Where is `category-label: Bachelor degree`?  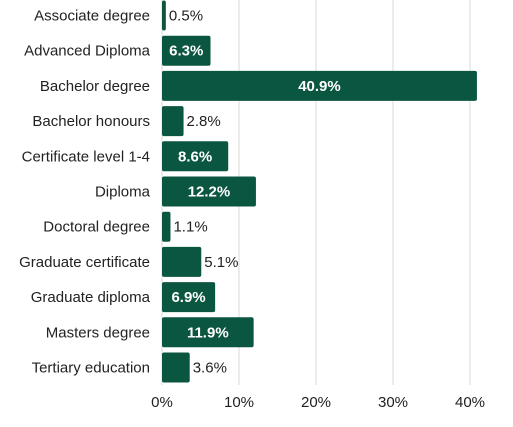
category-label: Bachelor degree is located at coordinates (95, 86).